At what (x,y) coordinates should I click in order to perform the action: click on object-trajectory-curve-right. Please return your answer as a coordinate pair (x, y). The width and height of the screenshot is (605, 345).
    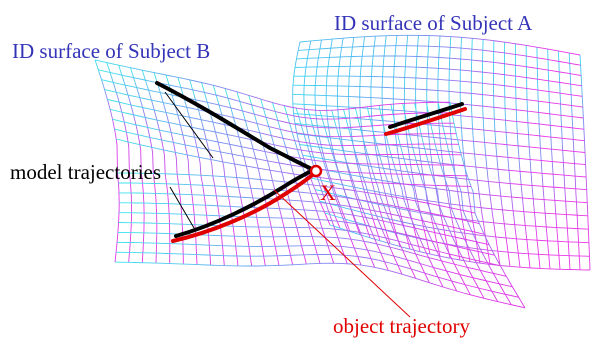
    Looking at the image, I should click on (425, 121).